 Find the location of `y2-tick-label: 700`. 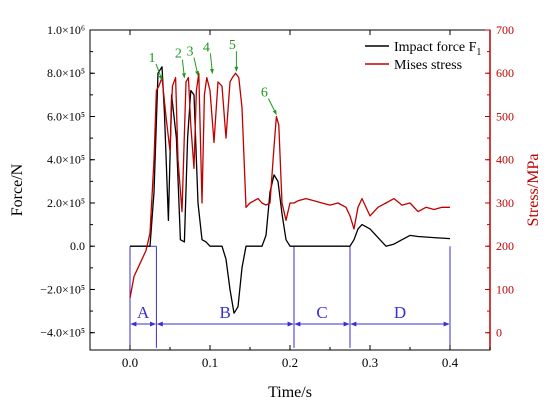

y2-tick-label: 700 is located at coordinates (505, 30).